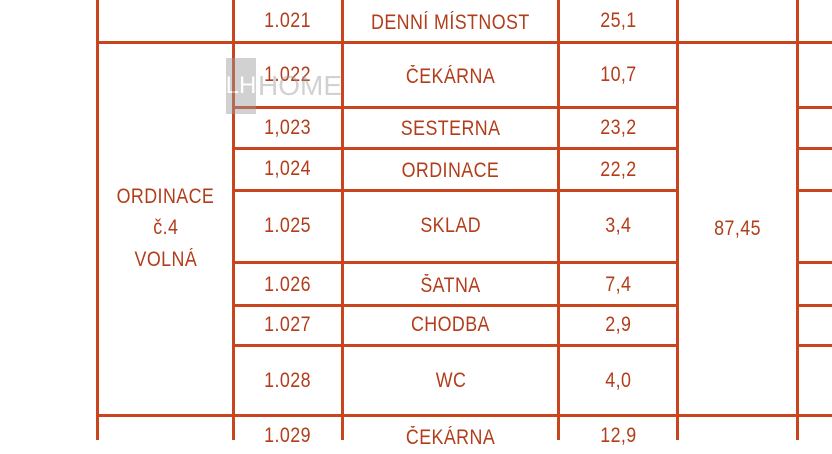  What do you see at coordinates (288, 325) in the screenshot?
I see `room-code: 1.027` at bounding box center [288, 325].